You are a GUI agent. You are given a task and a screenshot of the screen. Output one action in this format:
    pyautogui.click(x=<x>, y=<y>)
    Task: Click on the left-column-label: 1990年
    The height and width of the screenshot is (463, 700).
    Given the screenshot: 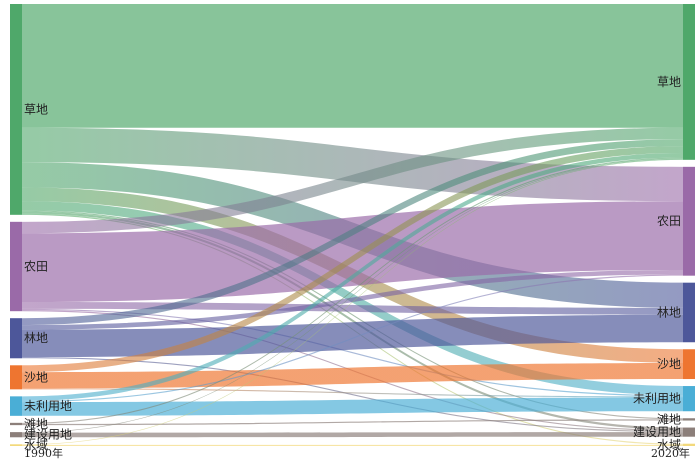 What is the action you would take?
    pyautogui.click(x=43, y=453)
    